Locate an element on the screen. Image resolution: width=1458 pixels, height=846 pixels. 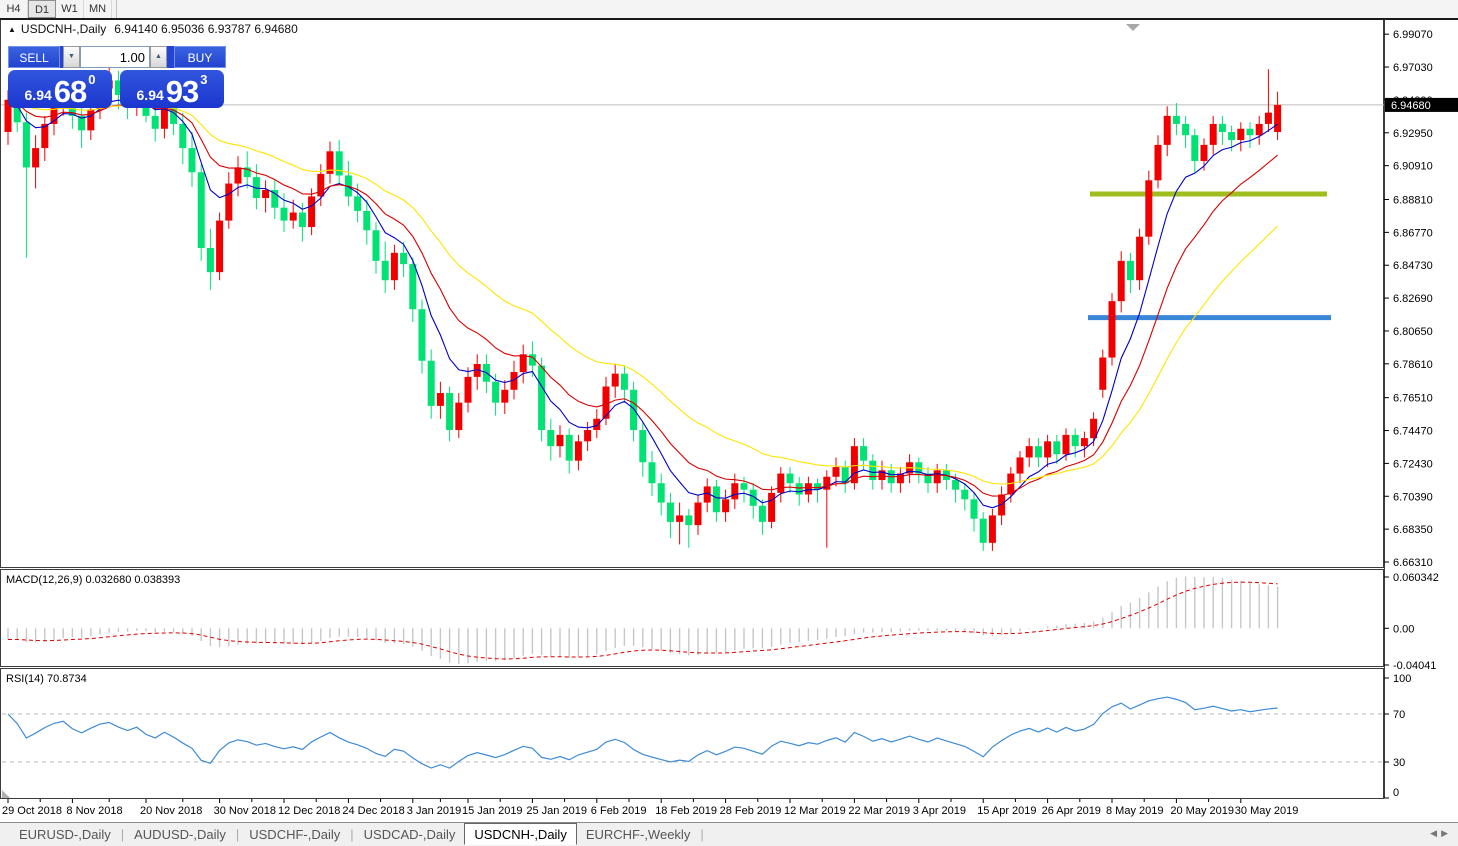
chart-symbol-title: USDCNH-,Daily is located at coordinates (63, 29).